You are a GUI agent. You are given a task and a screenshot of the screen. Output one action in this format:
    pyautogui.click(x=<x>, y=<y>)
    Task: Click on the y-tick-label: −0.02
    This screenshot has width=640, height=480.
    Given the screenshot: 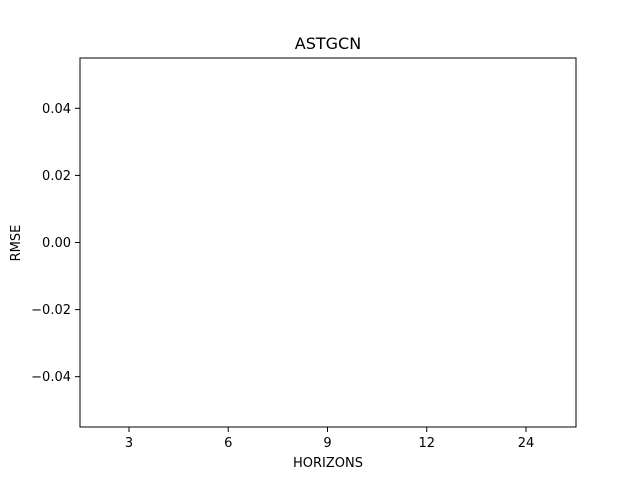 What is the action you would take?
    pyautogui.click(x=51, y=310)
    